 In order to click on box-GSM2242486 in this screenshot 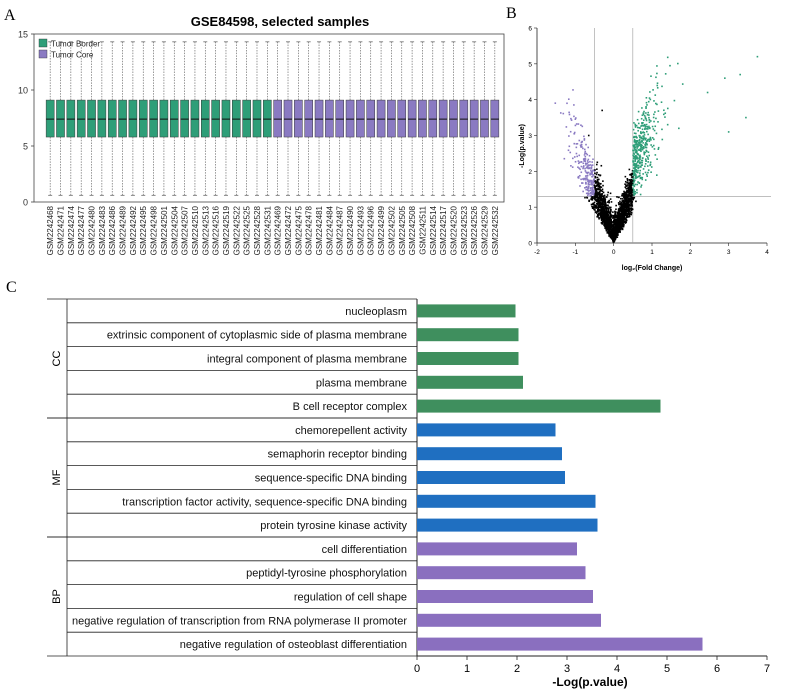, I will do `click(112, 118)`.